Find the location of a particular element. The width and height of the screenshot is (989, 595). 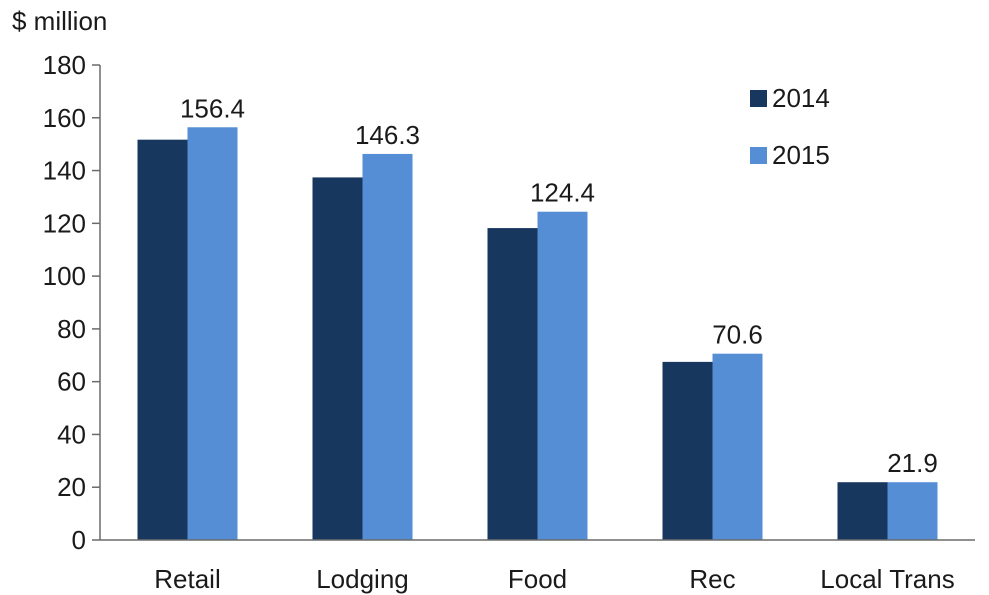

bar-2014-retail is located at coordinates (162, 340).